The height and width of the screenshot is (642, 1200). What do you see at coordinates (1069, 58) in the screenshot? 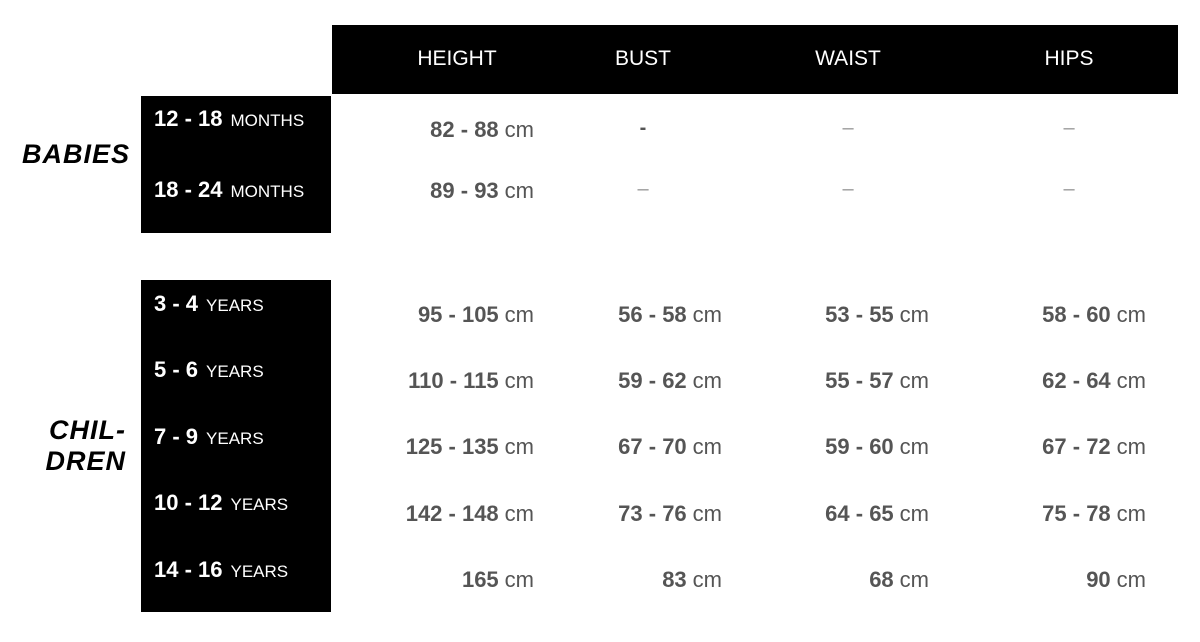
I see `column-header-hips: HIPS` at bounding box center [1069, 58].